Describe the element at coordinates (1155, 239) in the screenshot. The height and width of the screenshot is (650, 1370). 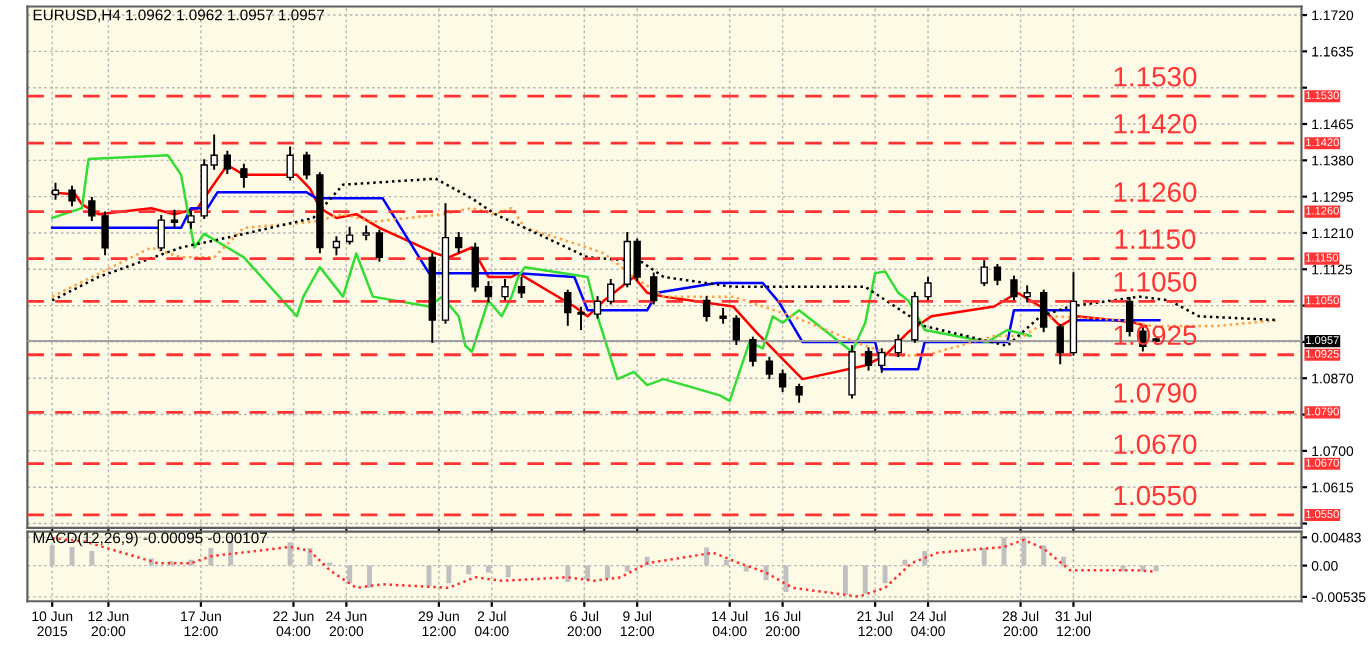
I see `text: 1.1150` at that location.